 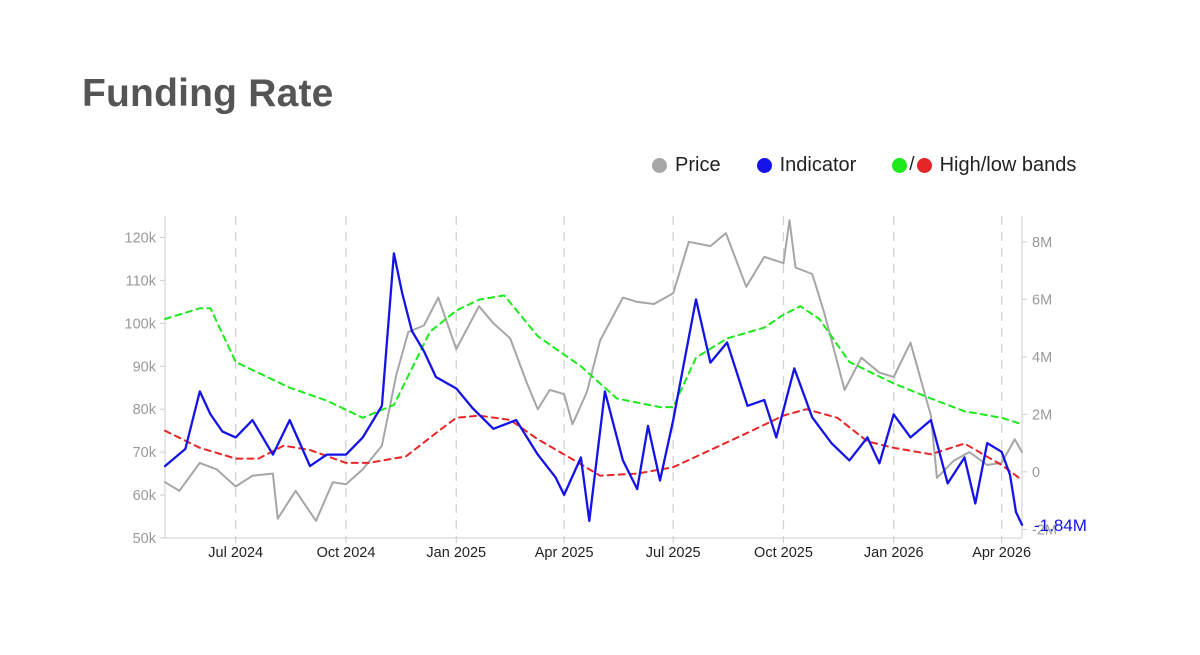 I want to click on high-band-line, so click(x=593, y=360).